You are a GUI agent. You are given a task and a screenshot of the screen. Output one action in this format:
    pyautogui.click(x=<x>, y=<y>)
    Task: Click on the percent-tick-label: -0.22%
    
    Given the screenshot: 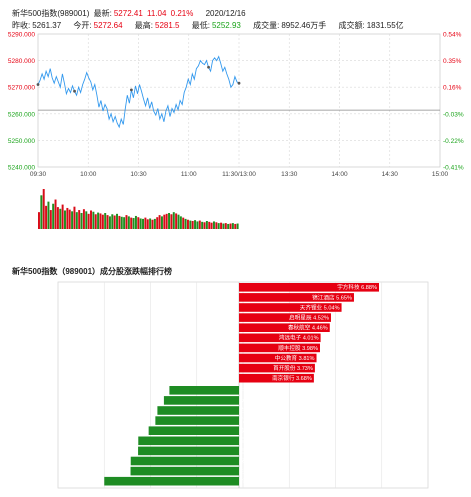 What is the action you would take?
    pyautogui.click(x=453, y=141)
    